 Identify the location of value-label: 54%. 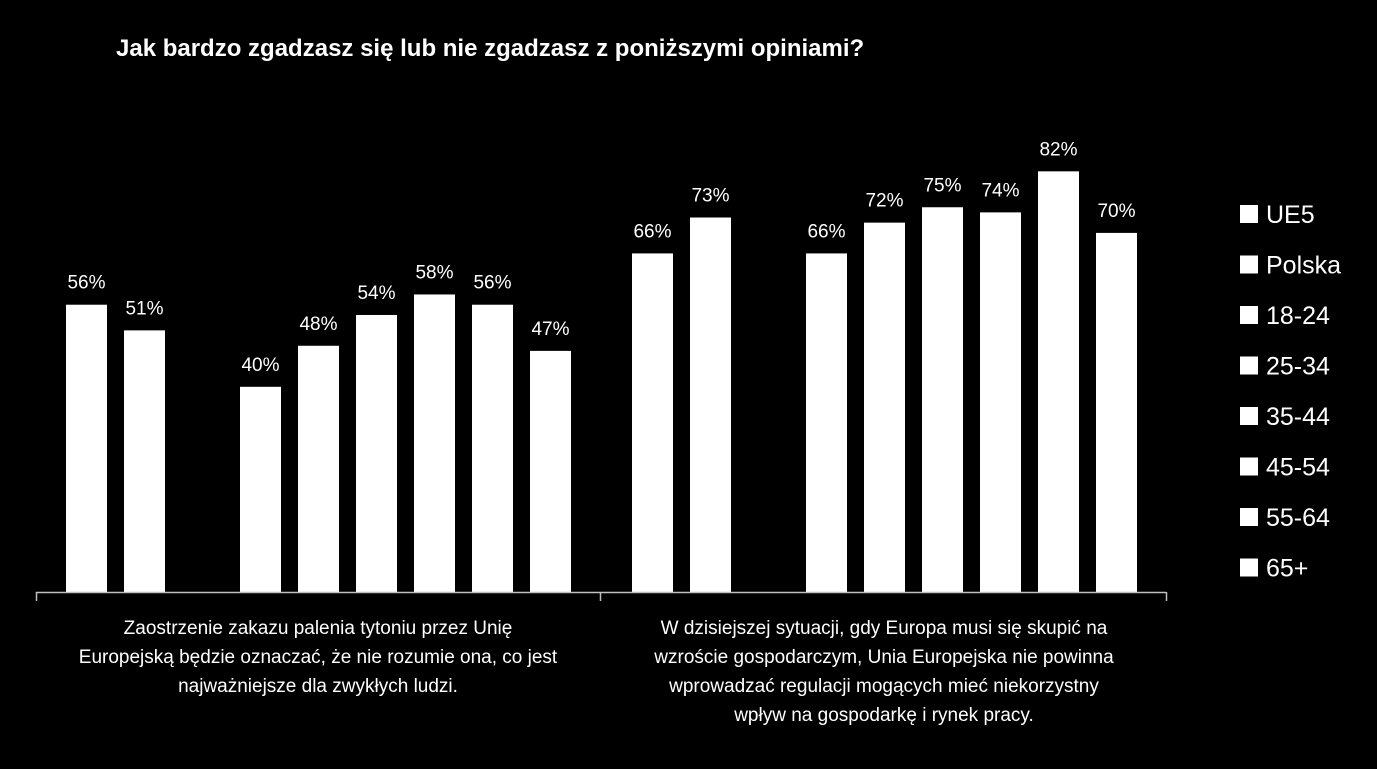
(376, 293).